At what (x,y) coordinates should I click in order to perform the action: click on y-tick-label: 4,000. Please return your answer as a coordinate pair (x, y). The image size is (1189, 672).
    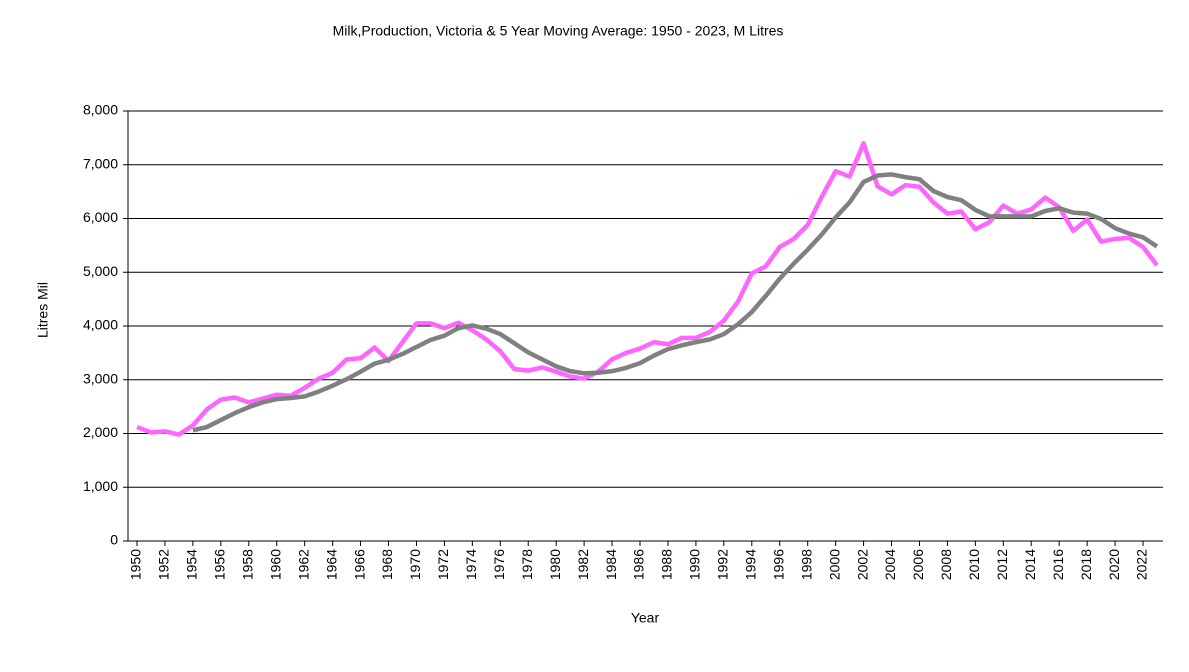
    Looking at the image, I should click on (100, 325).